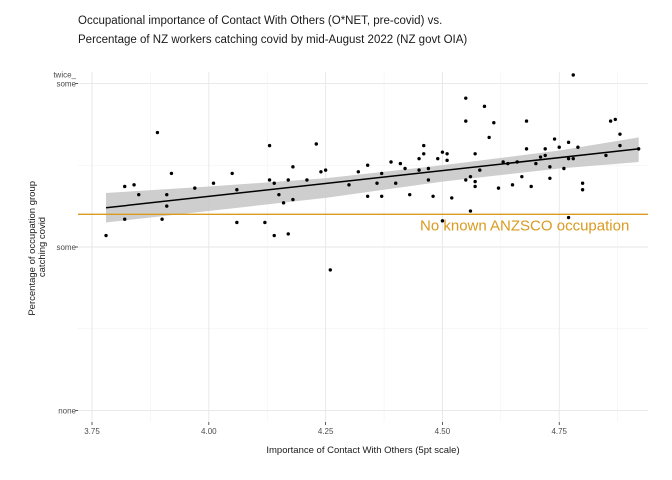 The image size is (672, 480). Describe the element at coordinates (32, 248) in the screenshot. I see `y-axis-title-line-1: Percentage of occupation group` at that location.